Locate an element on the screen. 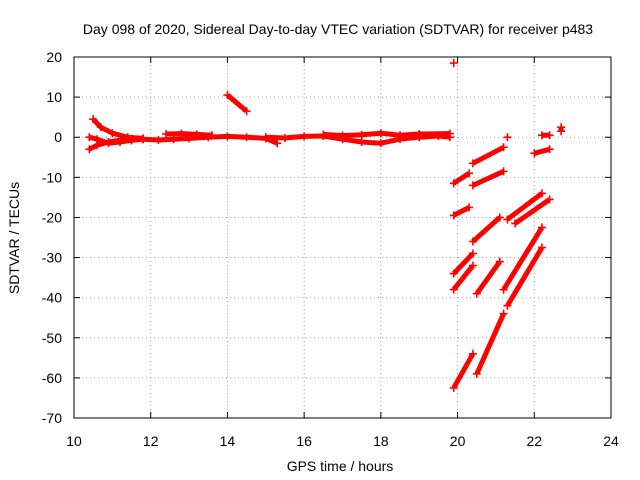  x-tick-label: 16 is located at coordinates (304, 441).